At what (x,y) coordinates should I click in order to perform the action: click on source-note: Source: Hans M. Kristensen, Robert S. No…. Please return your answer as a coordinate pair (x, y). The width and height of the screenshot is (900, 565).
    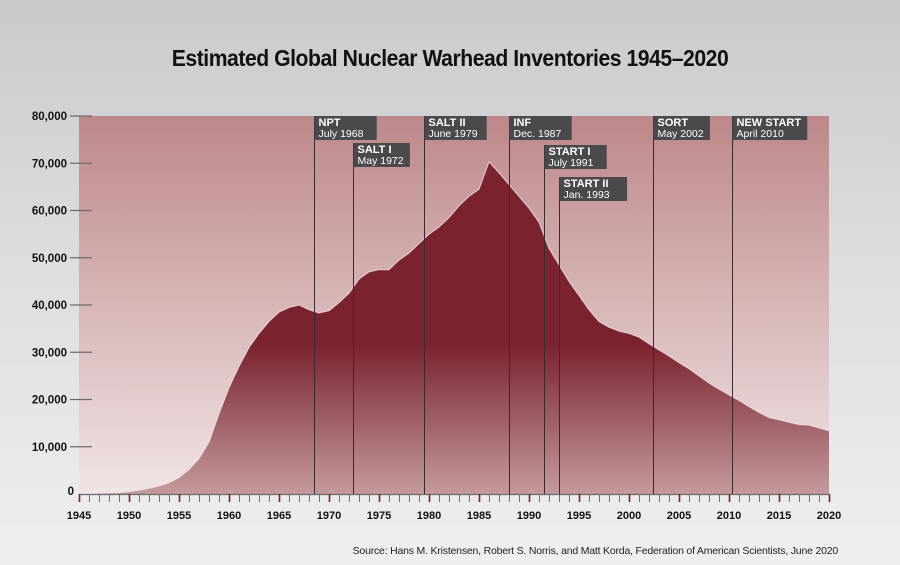
    Looking at the image, I should click on (595, 551).